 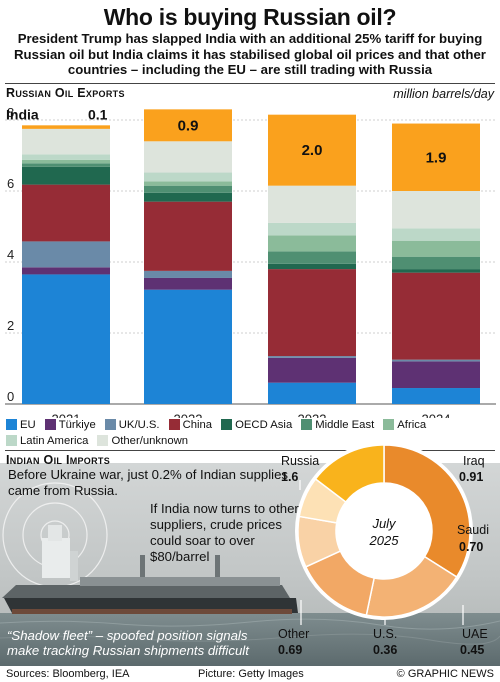 I want to click on y-tick-label: 0, so click(x=10, y=396).